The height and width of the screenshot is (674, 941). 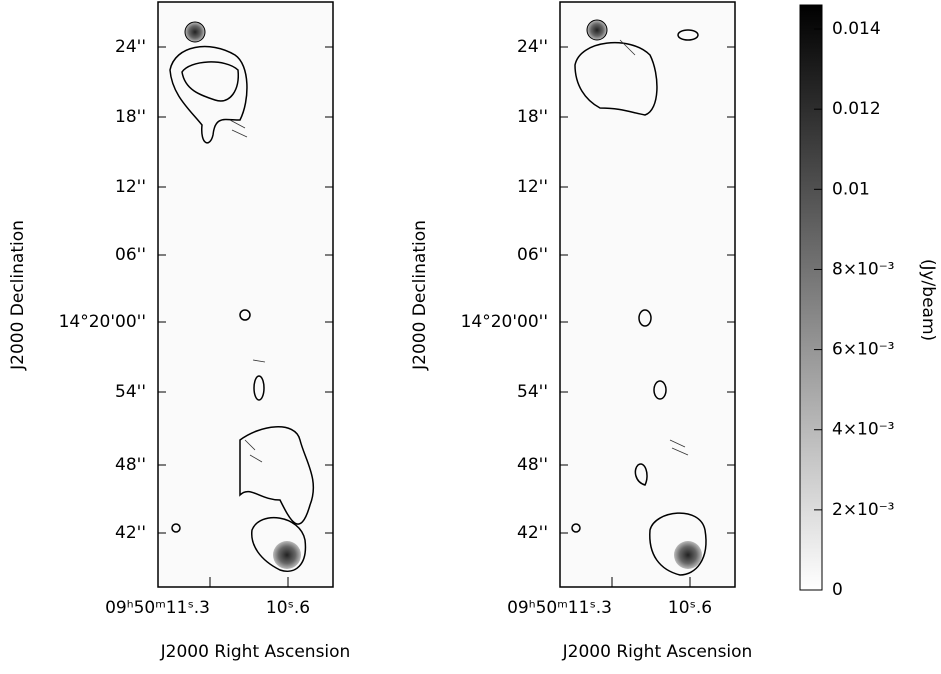 I want to click on colorbar-tick-label: 6×10⁻³, so click(x=863, y=350).